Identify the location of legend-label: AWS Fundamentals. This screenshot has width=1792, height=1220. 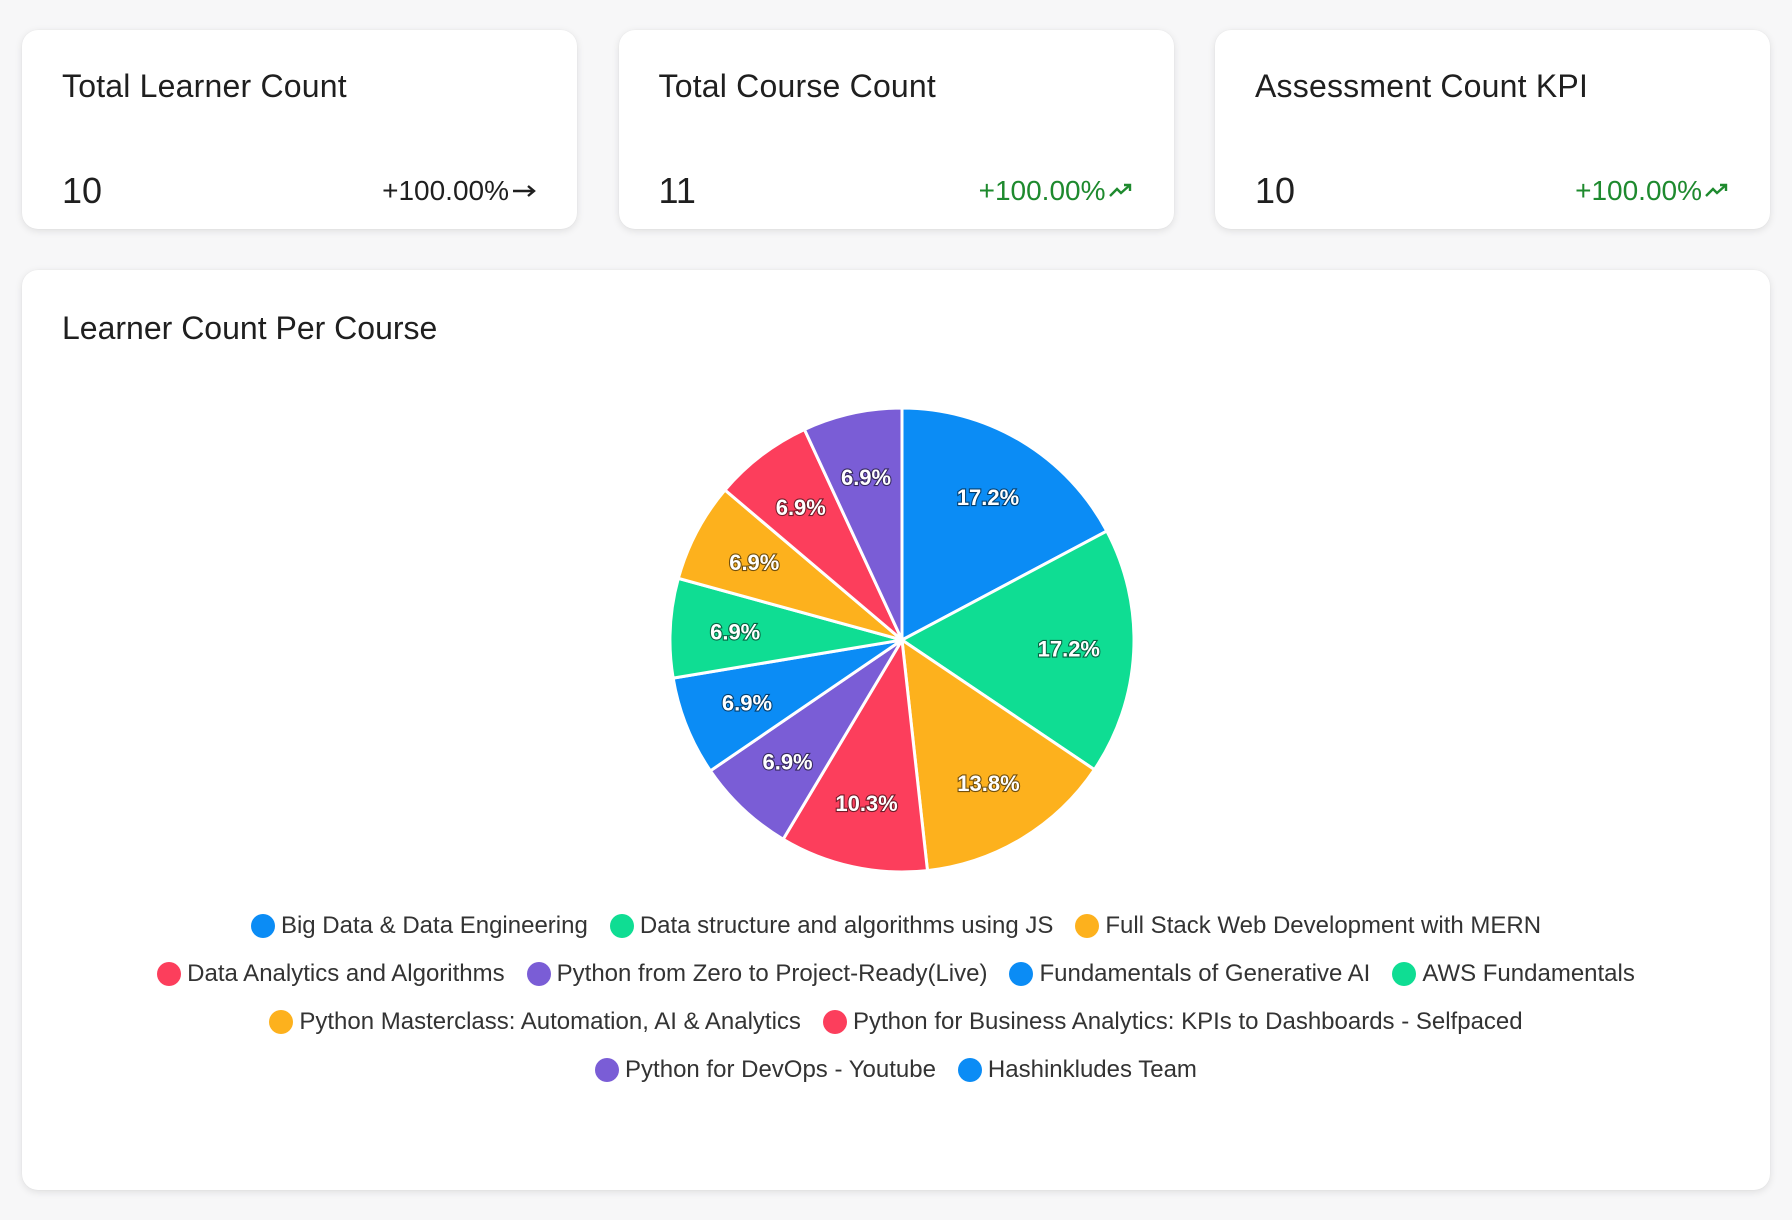
(1528, 973).